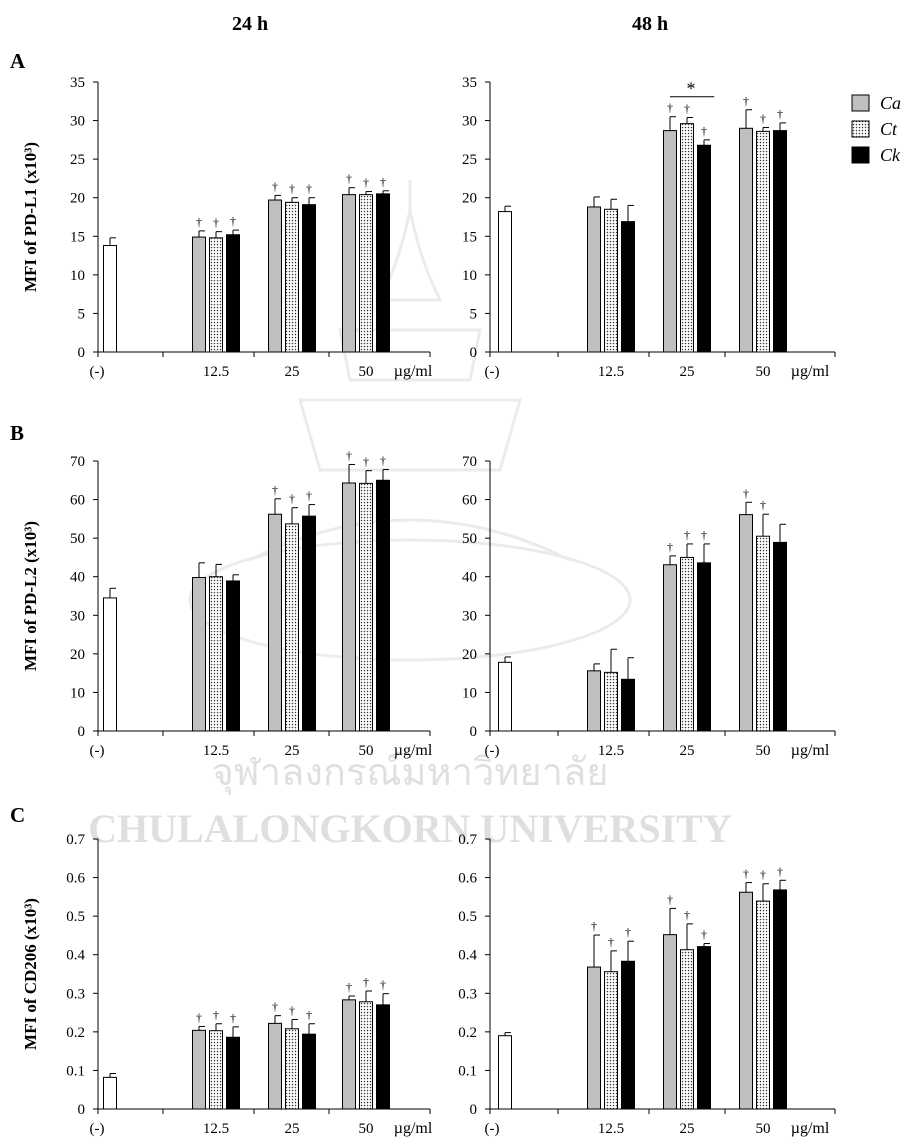 The image size is (916, 1142). What do you see at coordinates (469, 199) in the screenshot?
I see `y-tick-label: 20` at bounding box center [469, 199].